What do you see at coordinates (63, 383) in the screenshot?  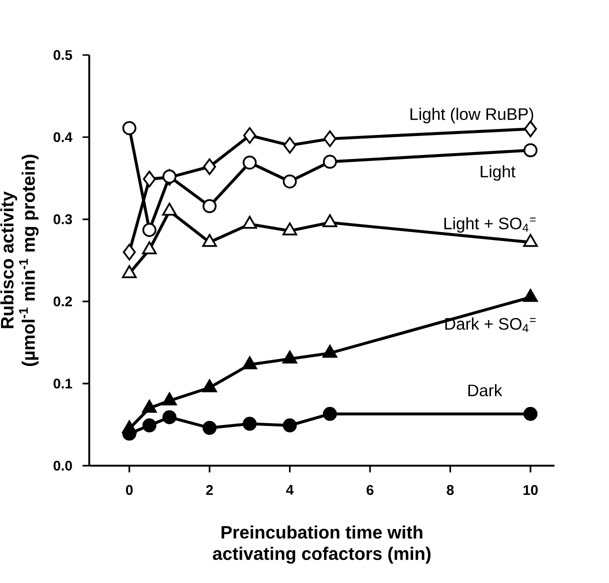 I see `y-tick-label: 0.1` at bounding box center [63, 383].